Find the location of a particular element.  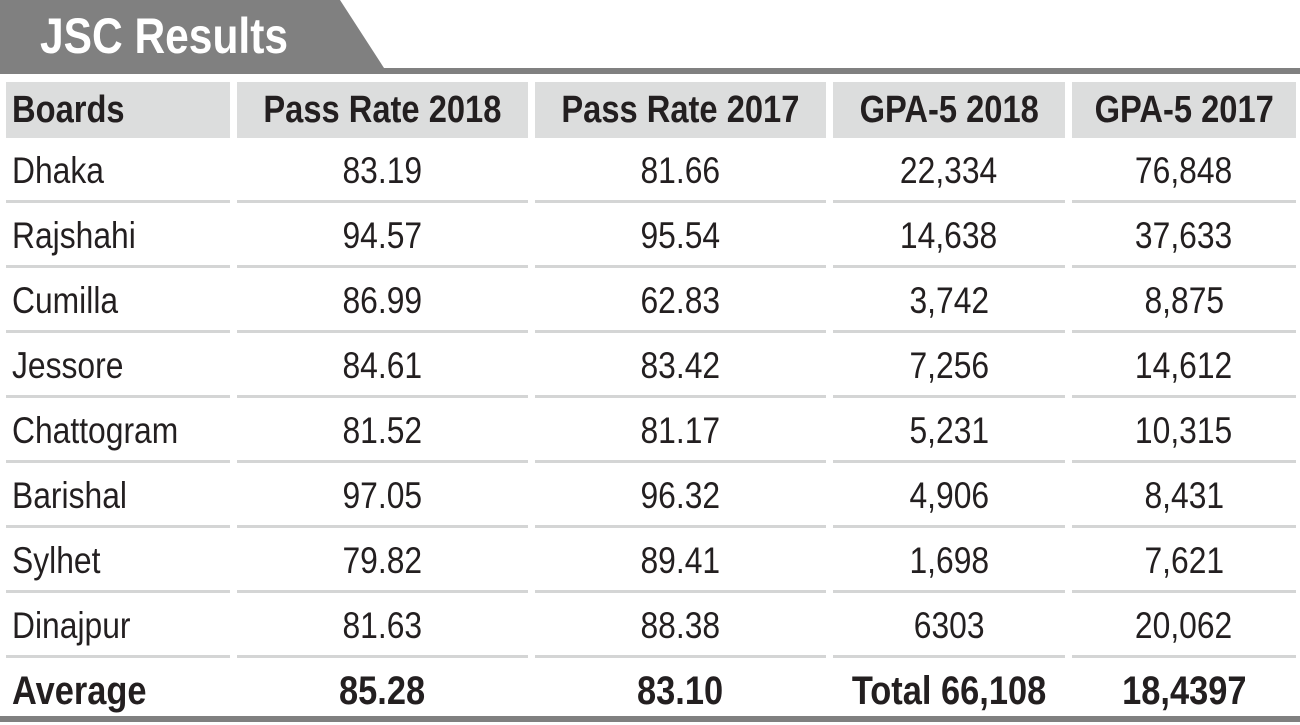

table-cell: 79.82 is located at coordinates (382, 562).